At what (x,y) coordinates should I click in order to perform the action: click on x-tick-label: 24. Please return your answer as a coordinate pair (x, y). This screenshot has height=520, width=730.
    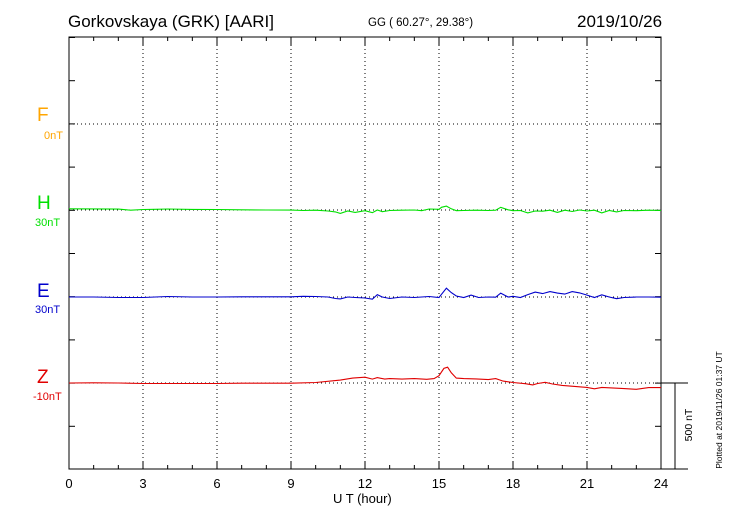
    Looking at the image, I should click on (661, 483).